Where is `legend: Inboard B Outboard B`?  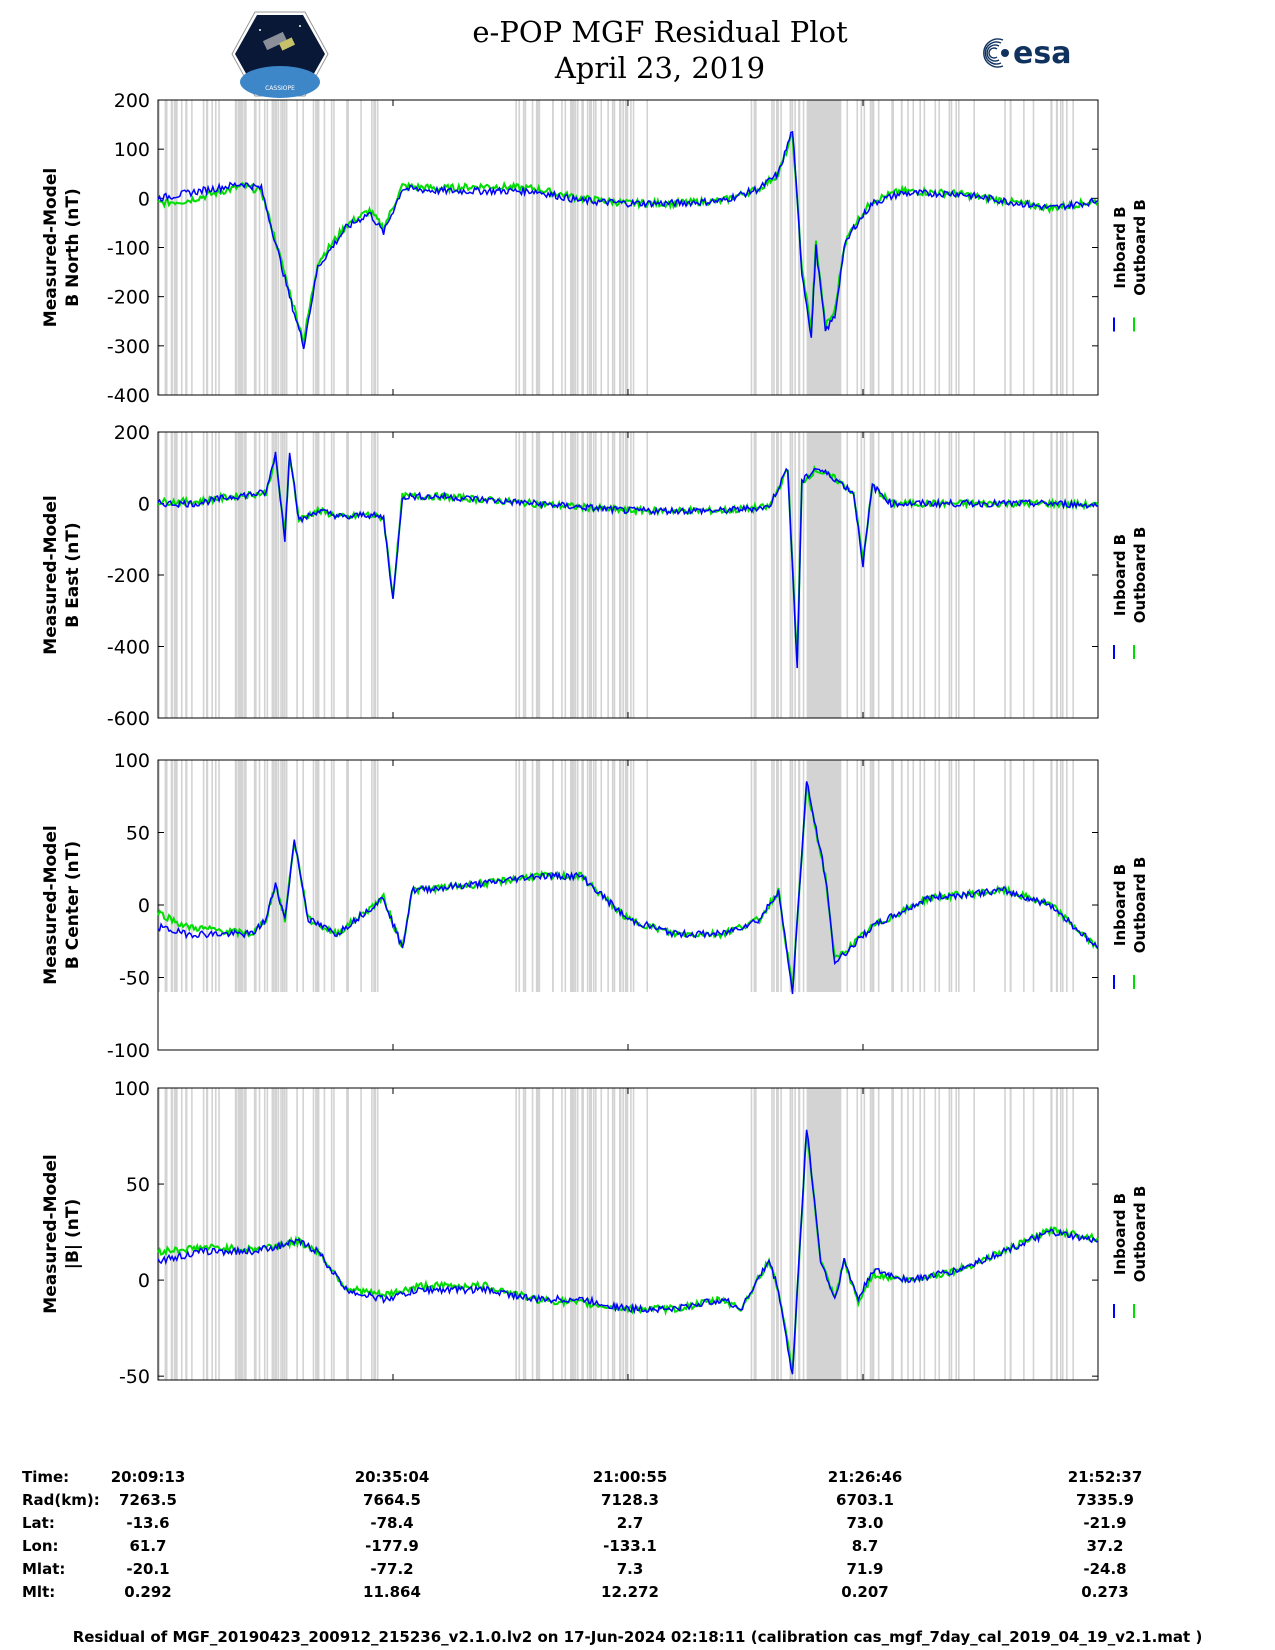 legend: Inboard B Outboard B is located at coordinates (1130, 575).